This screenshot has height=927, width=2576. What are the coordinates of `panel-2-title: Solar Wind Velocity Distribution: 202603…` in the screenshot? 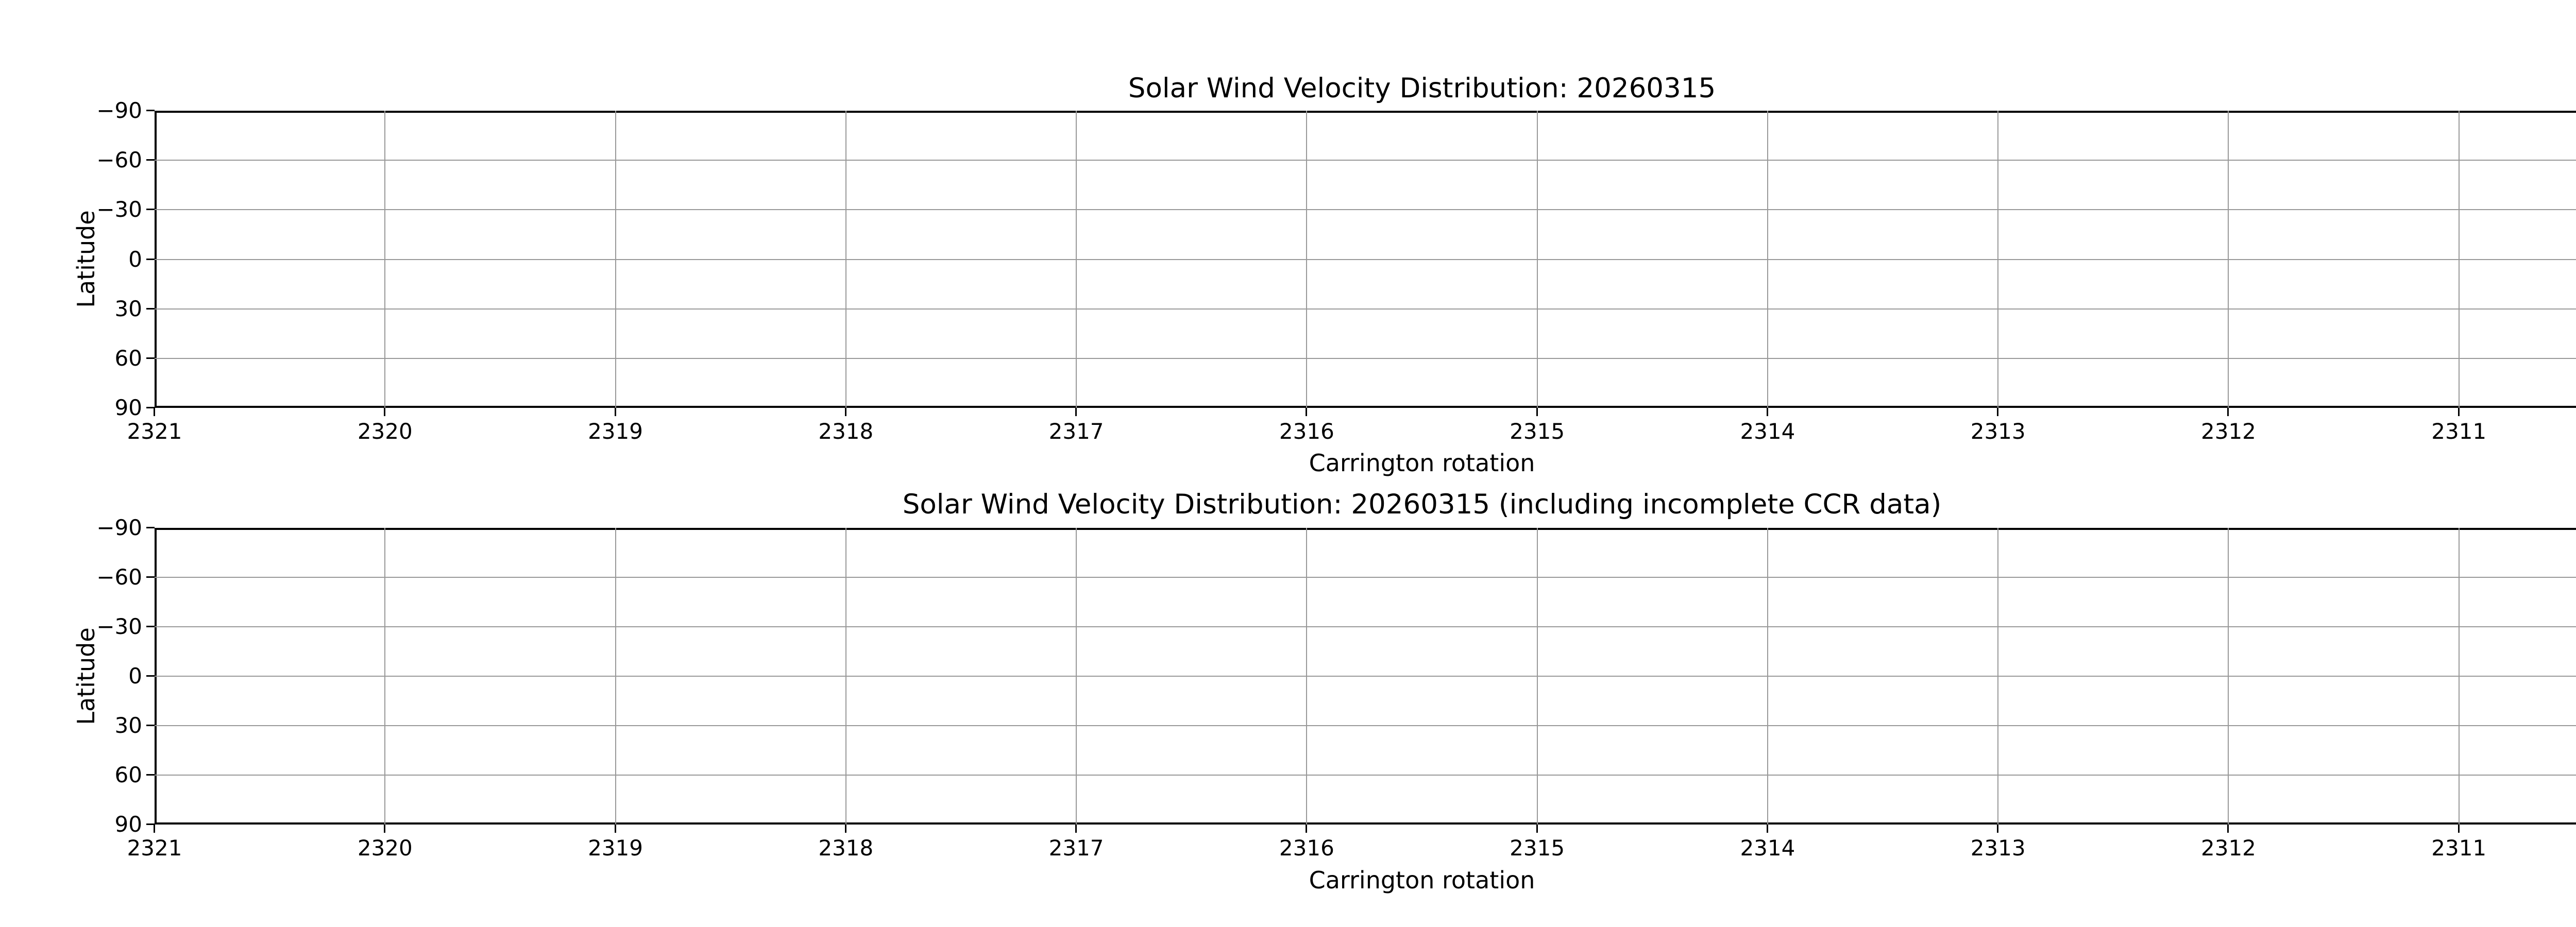 It's located at (1422, 505).